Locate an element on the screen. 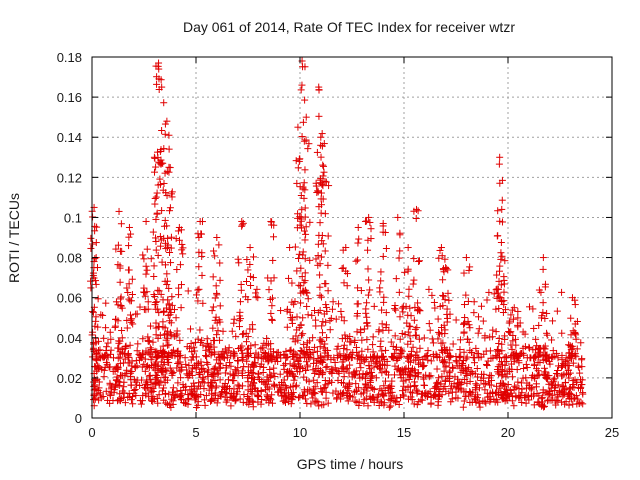  y-tick-label: 0 is located at coordinates (78, 418).